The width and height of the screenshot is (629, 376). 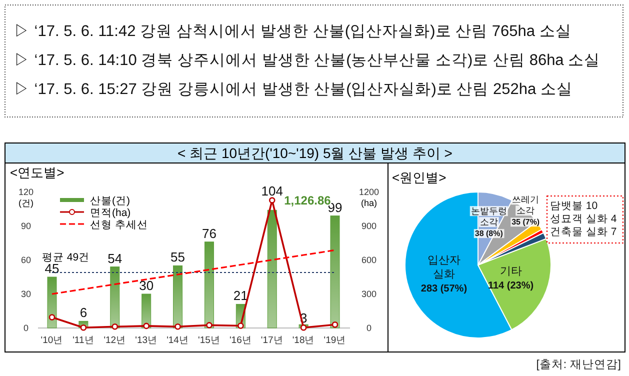 What do you see at coordinates (369, 294) in the screenshot?
I see `y2-tick-label: 300` at bounding box center [369, 294].